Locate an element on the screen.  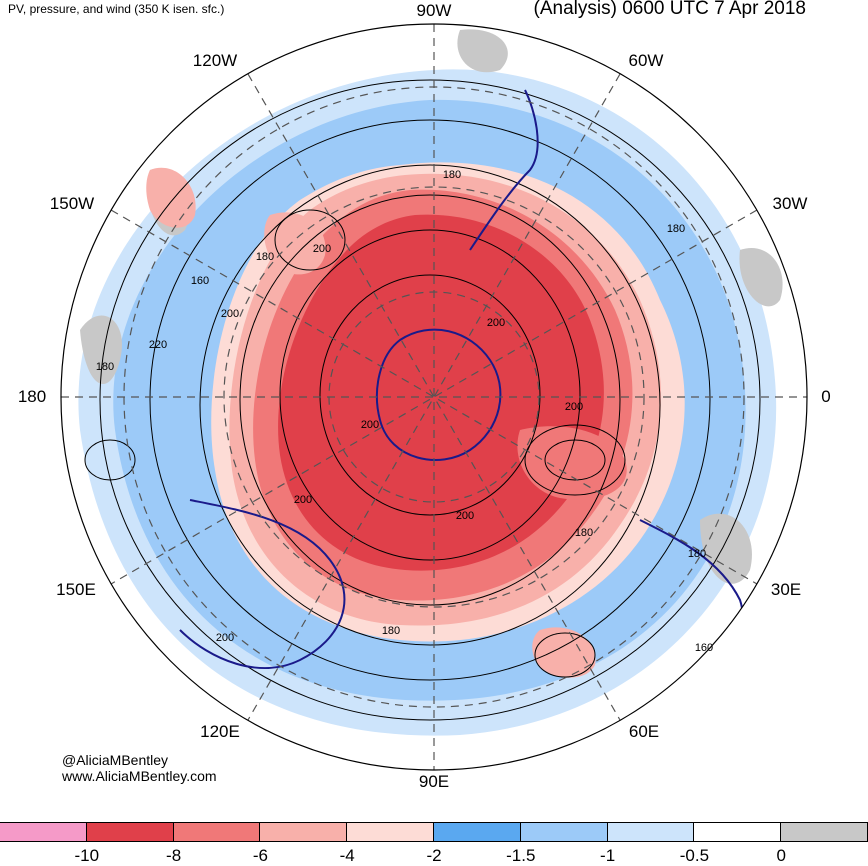
longitude-label-60w: 60W is located at coordinates (646, 60).